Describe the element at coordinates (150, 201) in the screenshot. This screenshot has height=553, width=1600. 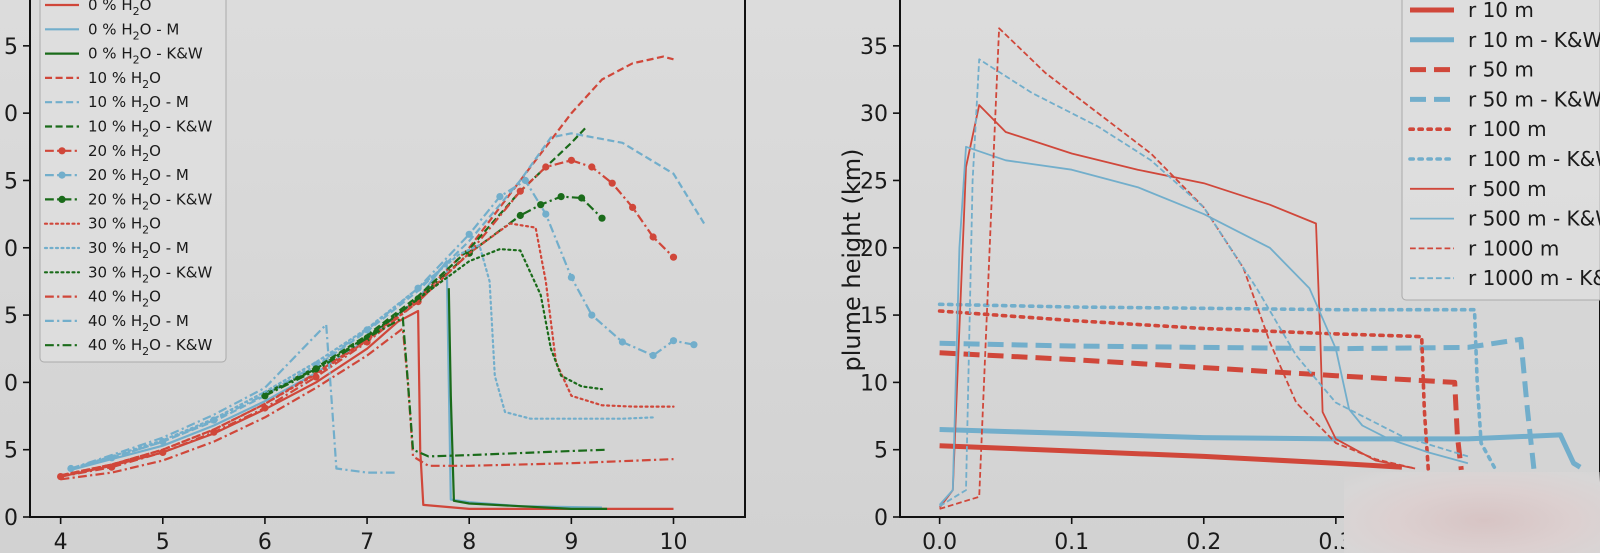
I see `left-legend-label-20-pct-h2o-kandw: 20 % H2O - K&W` at that location.